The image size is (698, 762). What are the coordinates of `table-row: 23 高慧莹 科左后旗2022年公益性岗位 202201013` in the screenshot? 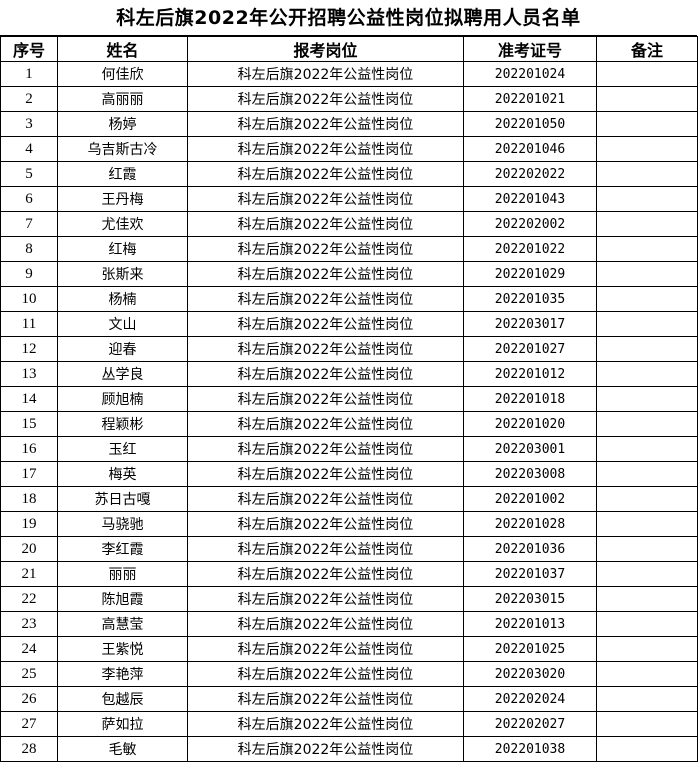 It's located at (349, 624).